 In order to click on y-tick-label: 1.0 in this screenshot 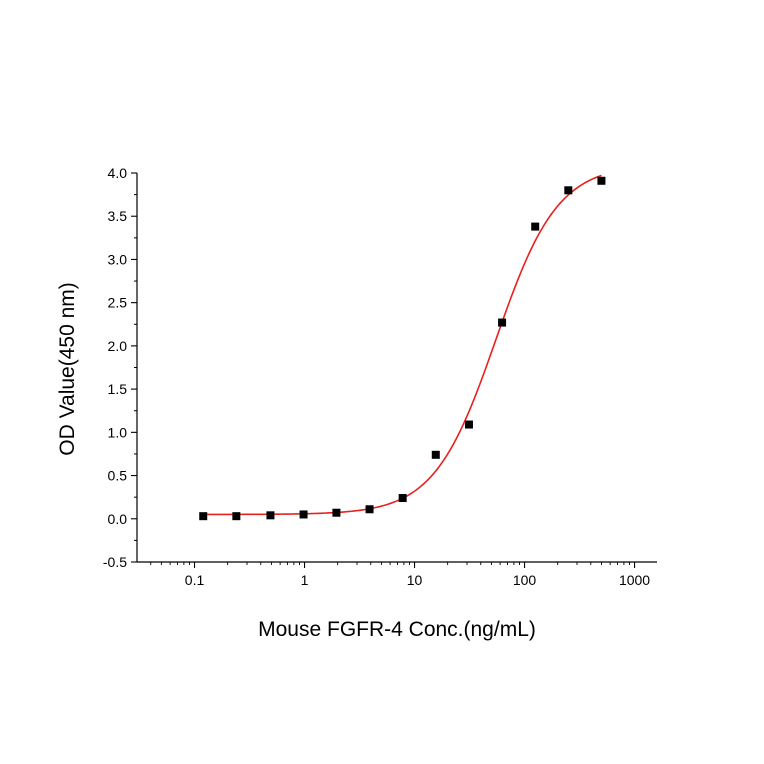, I will do `click(118, 432)`.